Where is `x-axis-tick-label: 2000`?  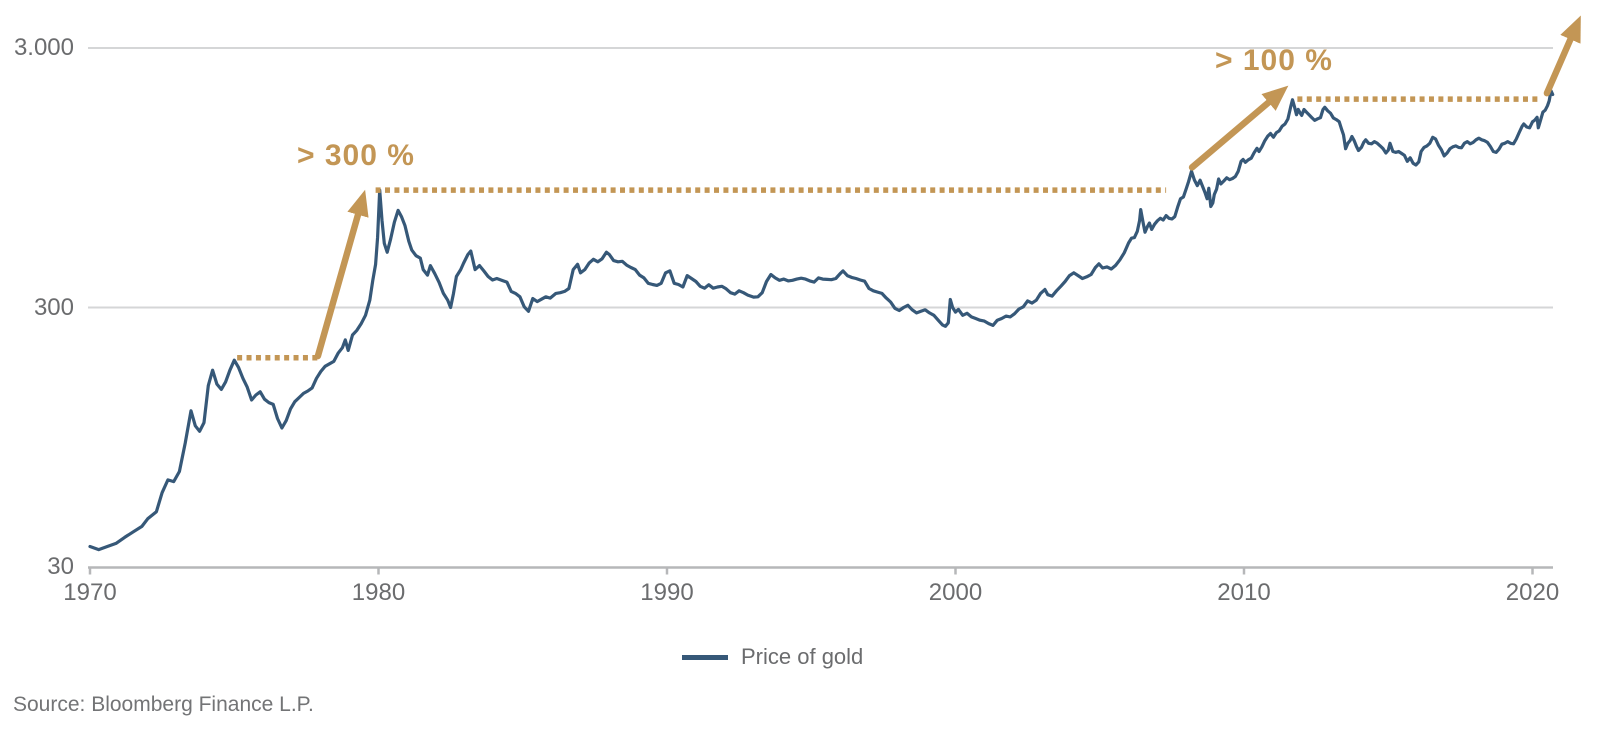
x-axis-tick-label: 2000 is located at coordinates (955, 592).